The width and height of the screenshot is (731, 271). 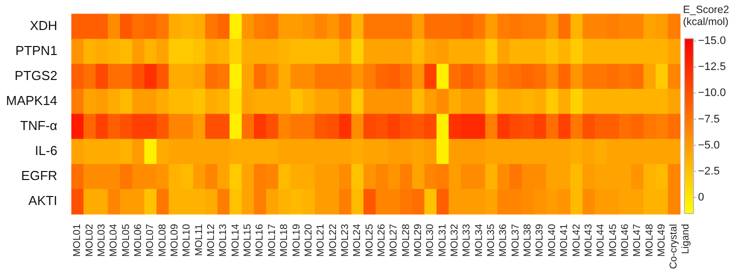 What do you see at coordinates (44, 25) in the screenshot?
I see `y-tick-label: XDH` at bounding box center [44, 25].